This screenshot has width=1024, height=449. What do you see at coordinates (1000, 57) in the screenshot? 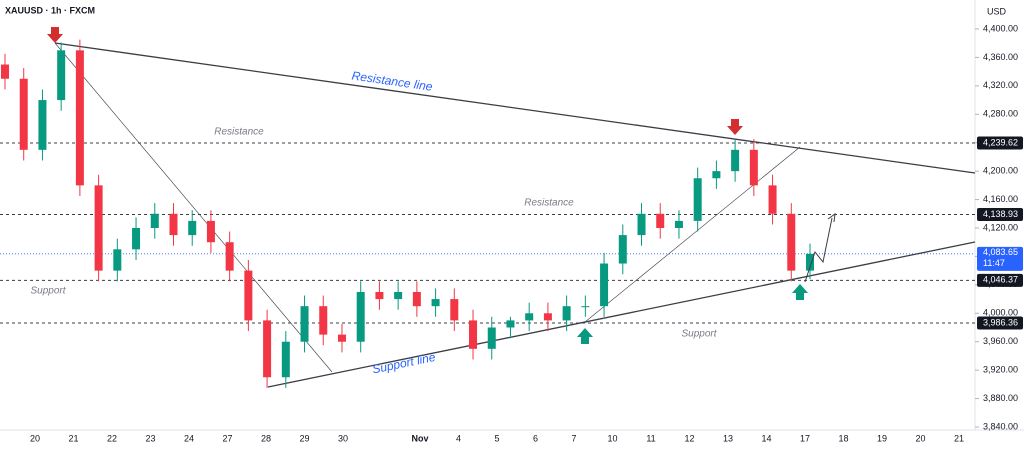
I see `y-tick-label: 4,360.00` at bounding box center [1000, 57].